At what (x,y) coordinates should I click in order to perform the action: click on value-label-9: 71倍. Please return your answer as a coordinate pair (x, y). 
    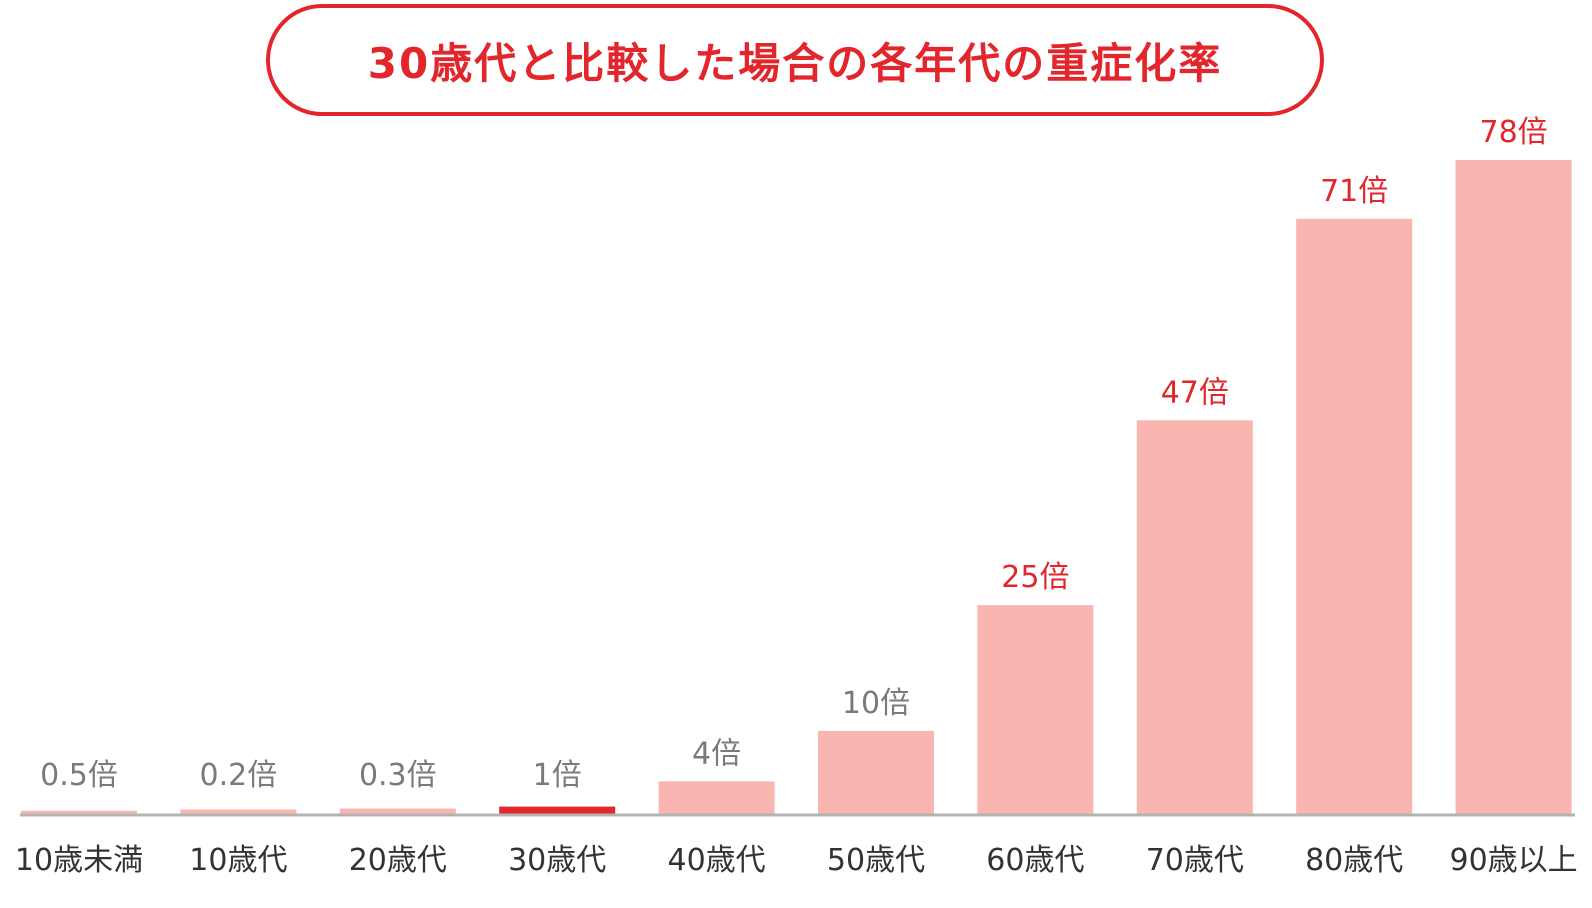
    Looking at the image, I should click on (1354, 191).